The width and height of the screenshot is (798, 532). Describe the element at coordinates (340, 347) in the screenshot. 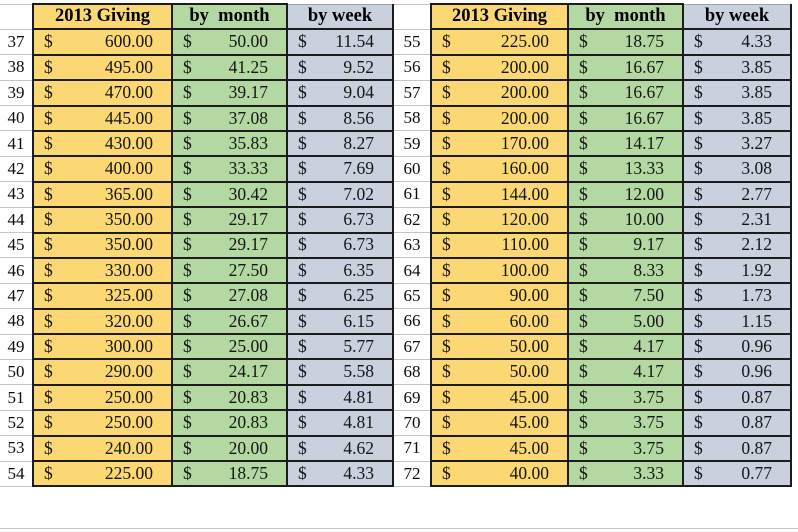

I see `cell-by-week: $5.77` at that location.